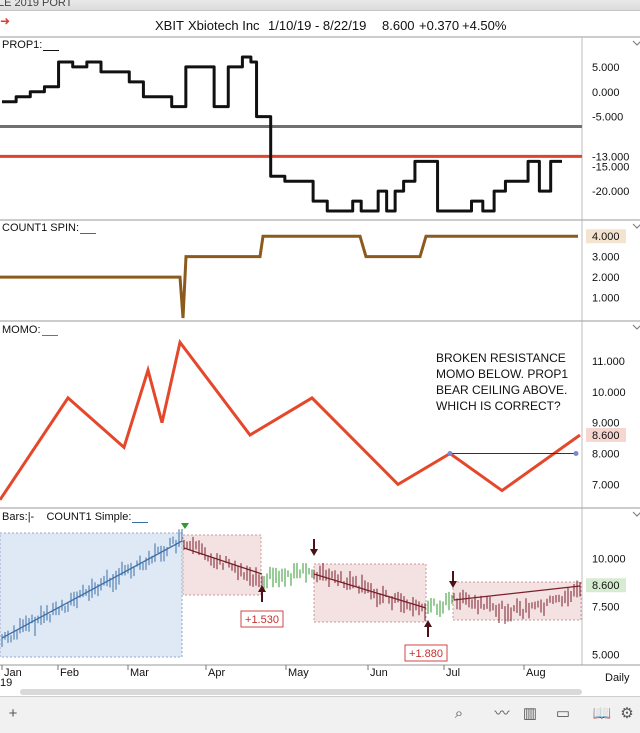 The image size is (640, 733). I want to click on momo-title: MOMO:, so click(21, 330).